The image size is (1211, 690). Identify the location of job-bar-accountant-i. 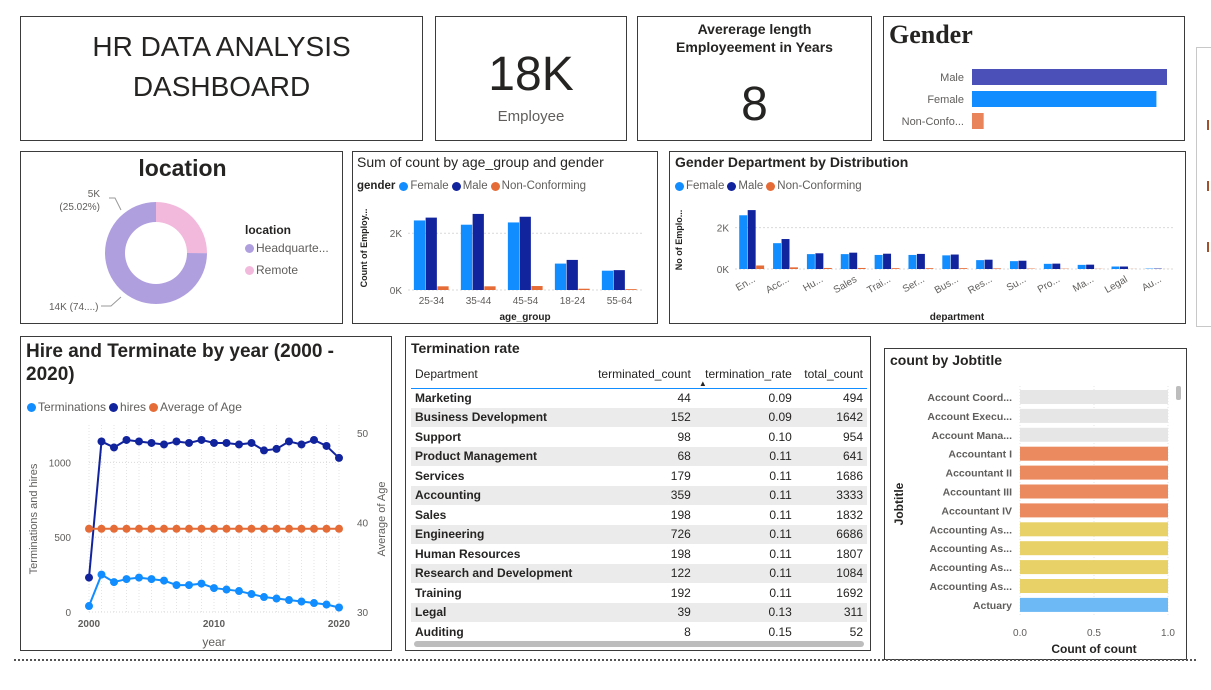
(1094, 453).